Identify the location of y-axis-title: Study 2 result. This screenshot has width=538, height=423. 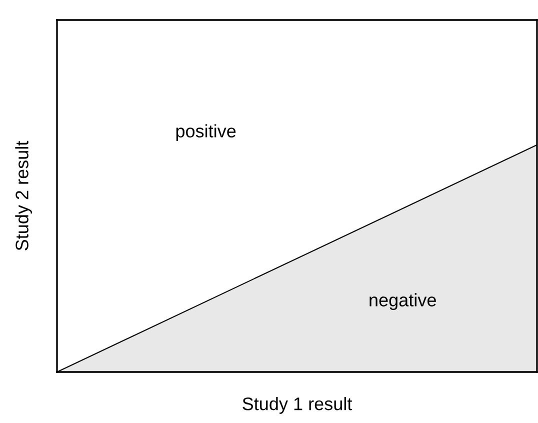
(23, 195).